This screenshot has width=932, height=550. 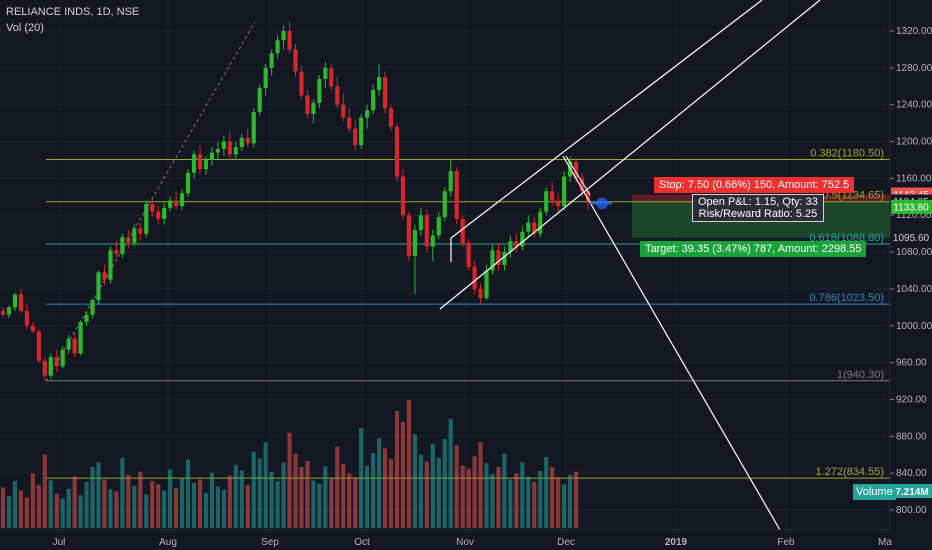 I want to click on fib-level-label: 0.786(1023.50), so click(x=846, y=298).